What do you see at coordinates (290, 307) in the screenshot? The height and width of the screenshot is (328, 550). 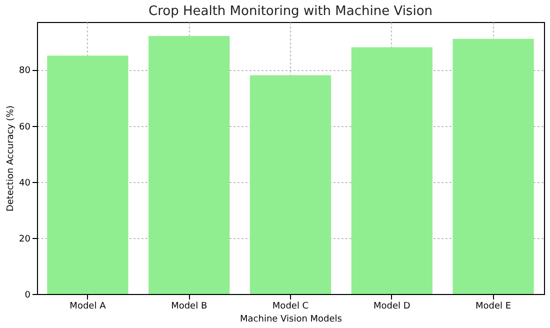 I see `x-tick-label: Model C` at bounding box center [290, 307].